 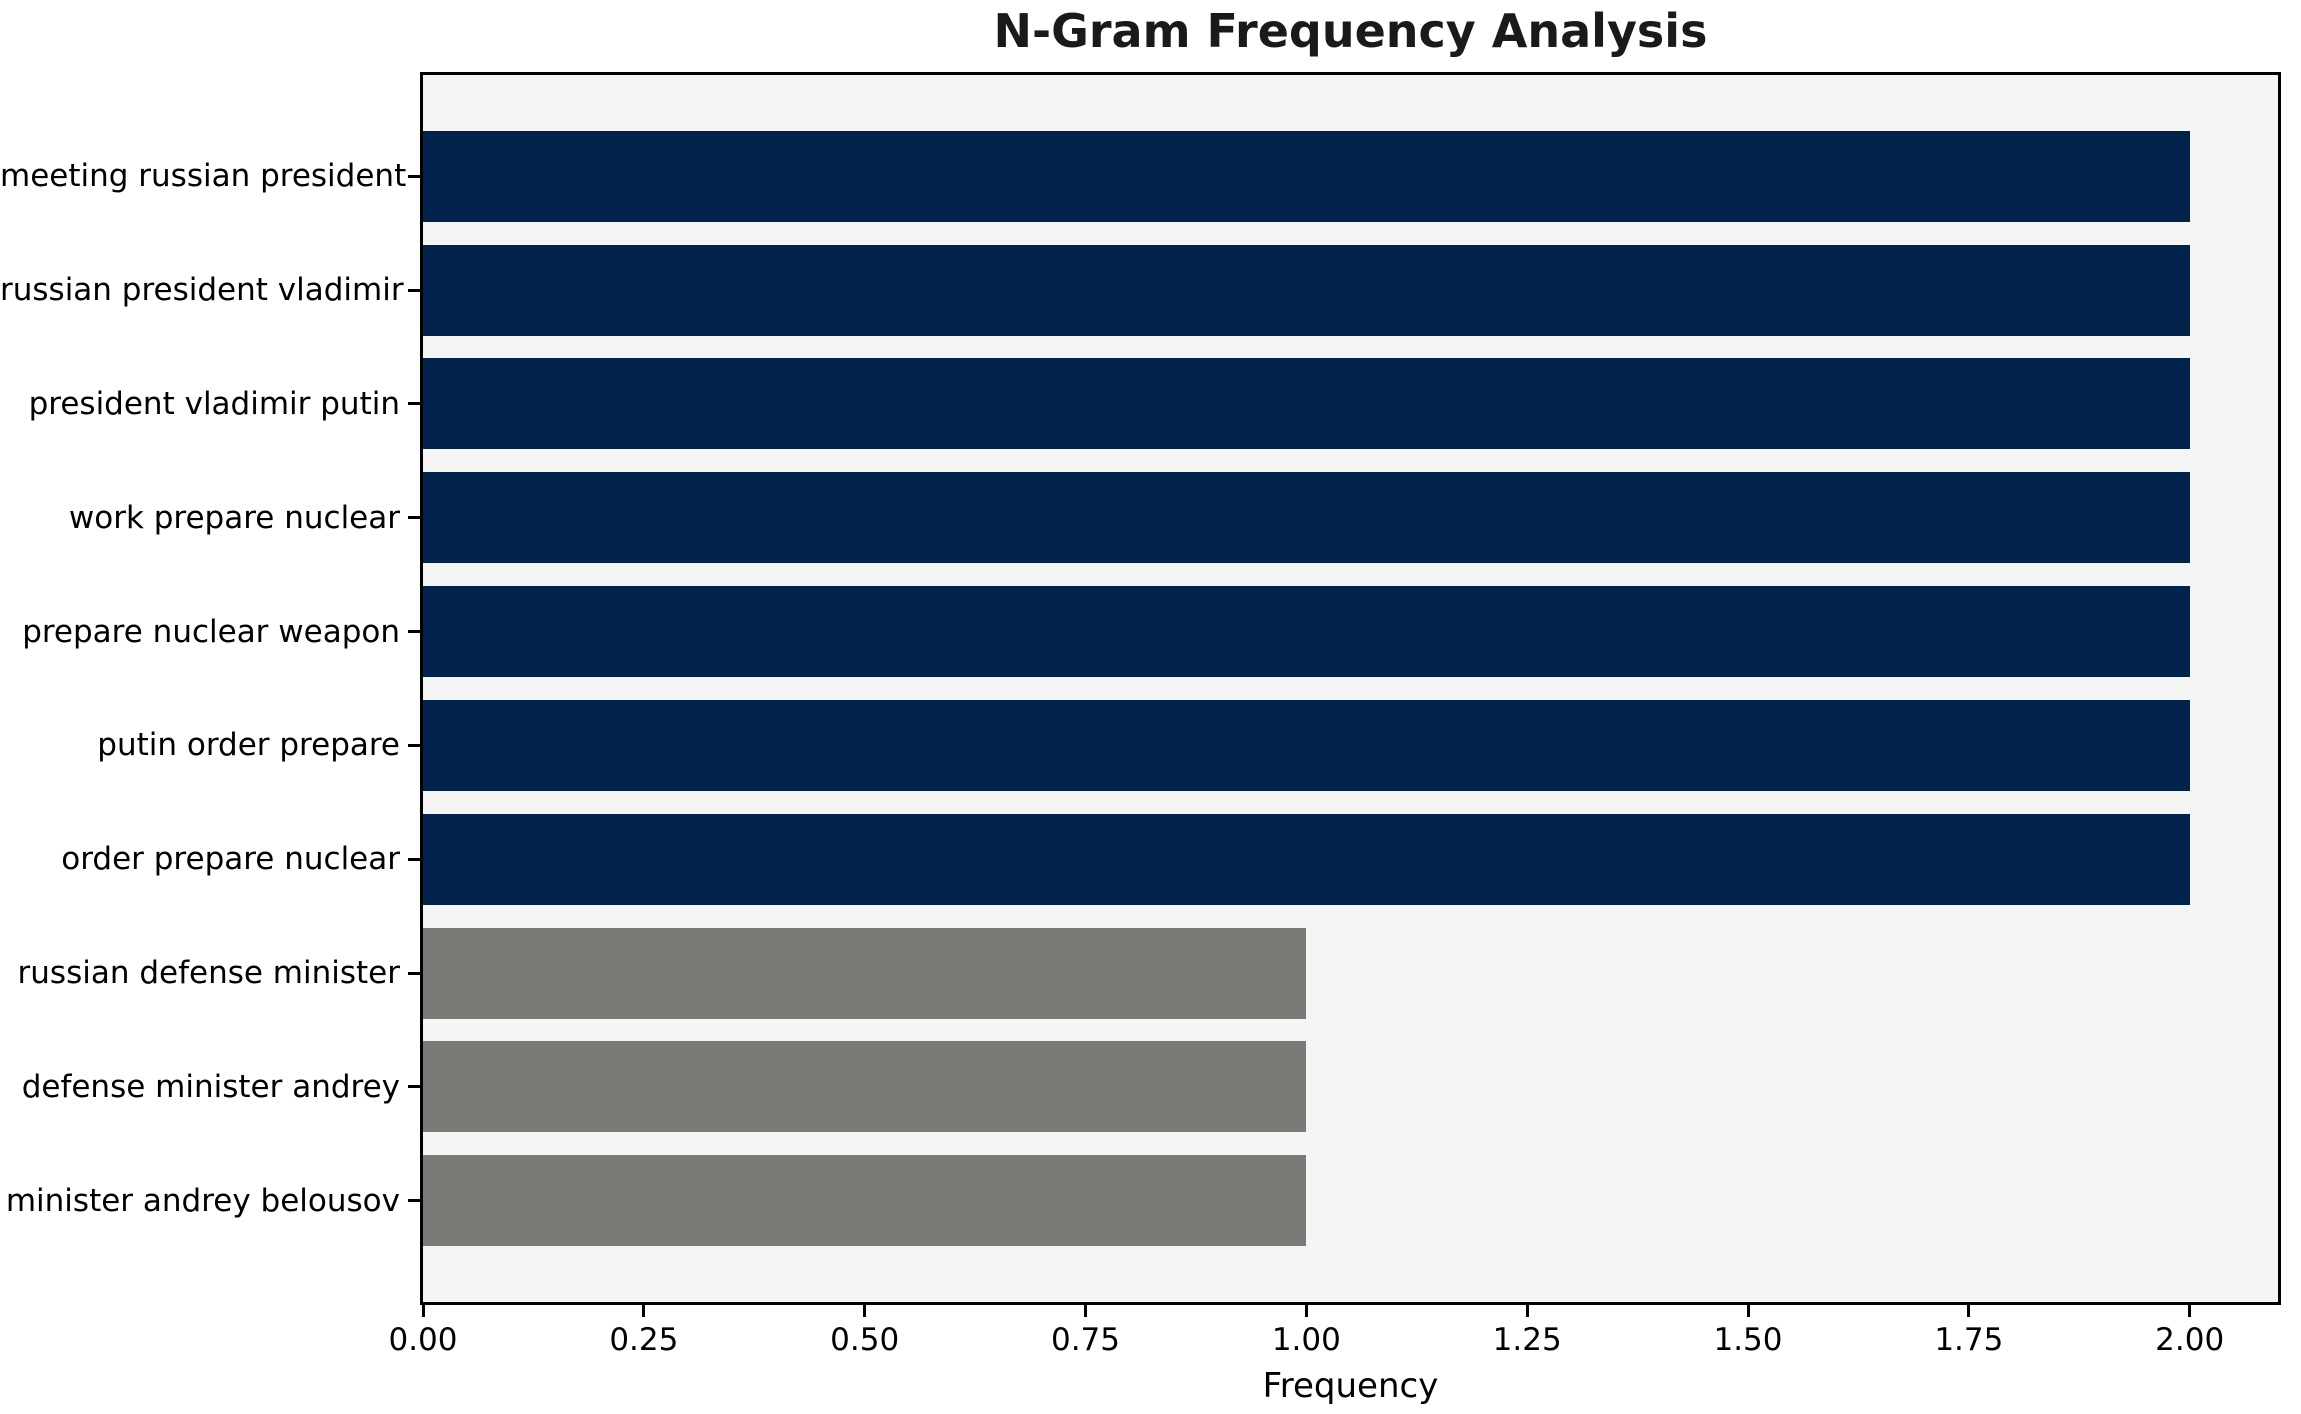 What do you see at coordinates (1306, 745) in the screenshot?
I see `bar-putin-order-prepare` at bounding box center [1306, 745].